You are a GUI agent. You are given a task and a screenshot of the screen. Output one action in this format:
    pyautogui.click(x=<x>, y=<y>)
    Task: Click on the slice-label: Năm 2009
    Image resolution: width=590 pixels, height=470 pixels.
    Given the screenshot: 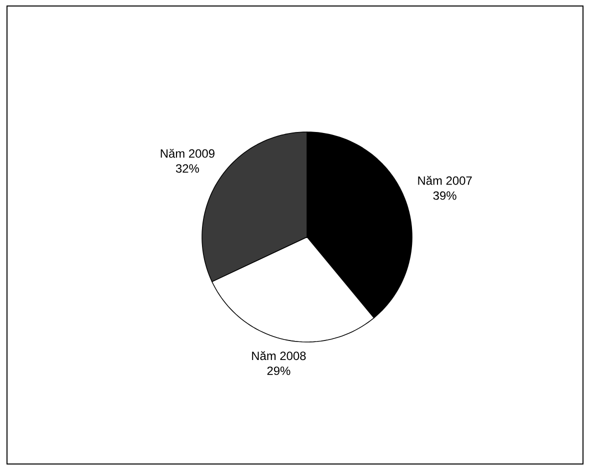 What is the action you would take?
    pyautogui.click(x=187, y=153)
    